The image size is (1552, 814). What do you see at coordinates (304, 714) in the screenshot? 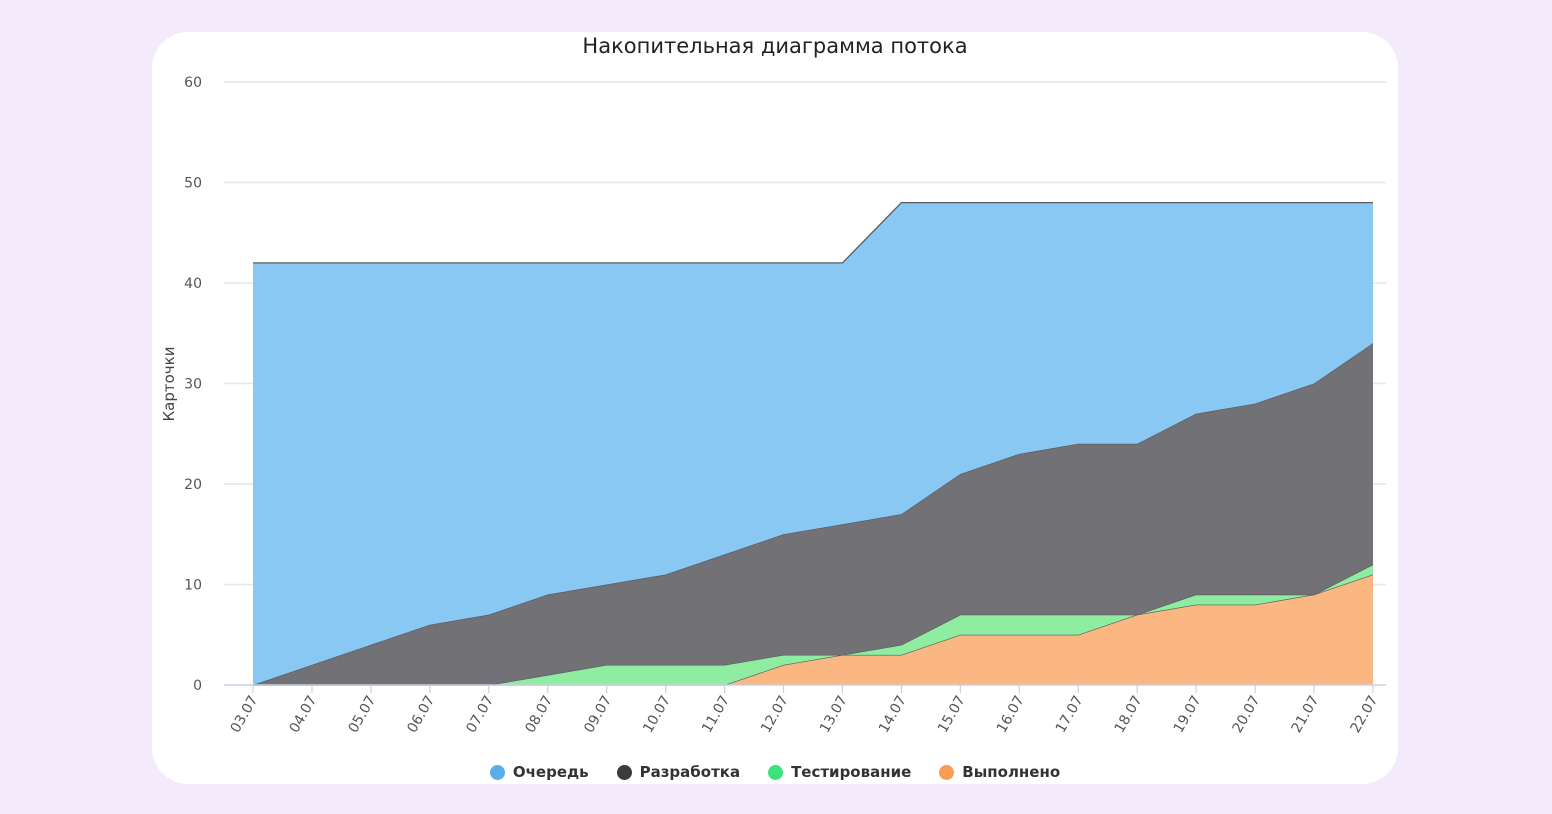
I see `x-tick-label: 04.07` at bounding box center [304, 714].